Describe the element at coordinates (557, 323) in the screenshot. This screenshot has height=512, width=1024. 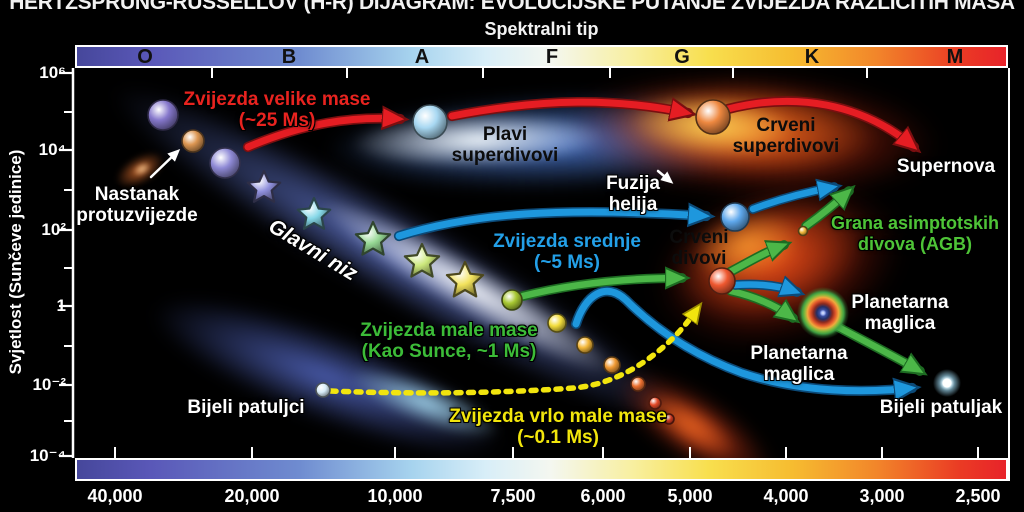
I see `ms-dot-yellow` at that location.